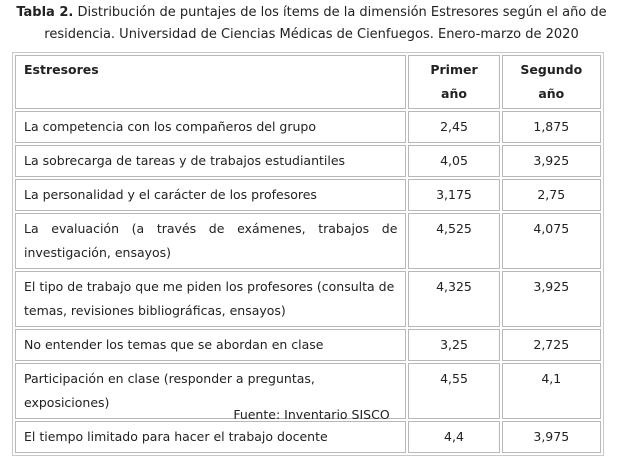  I want to click on segundo-ano-cell: 4,1, so click(551, 391).